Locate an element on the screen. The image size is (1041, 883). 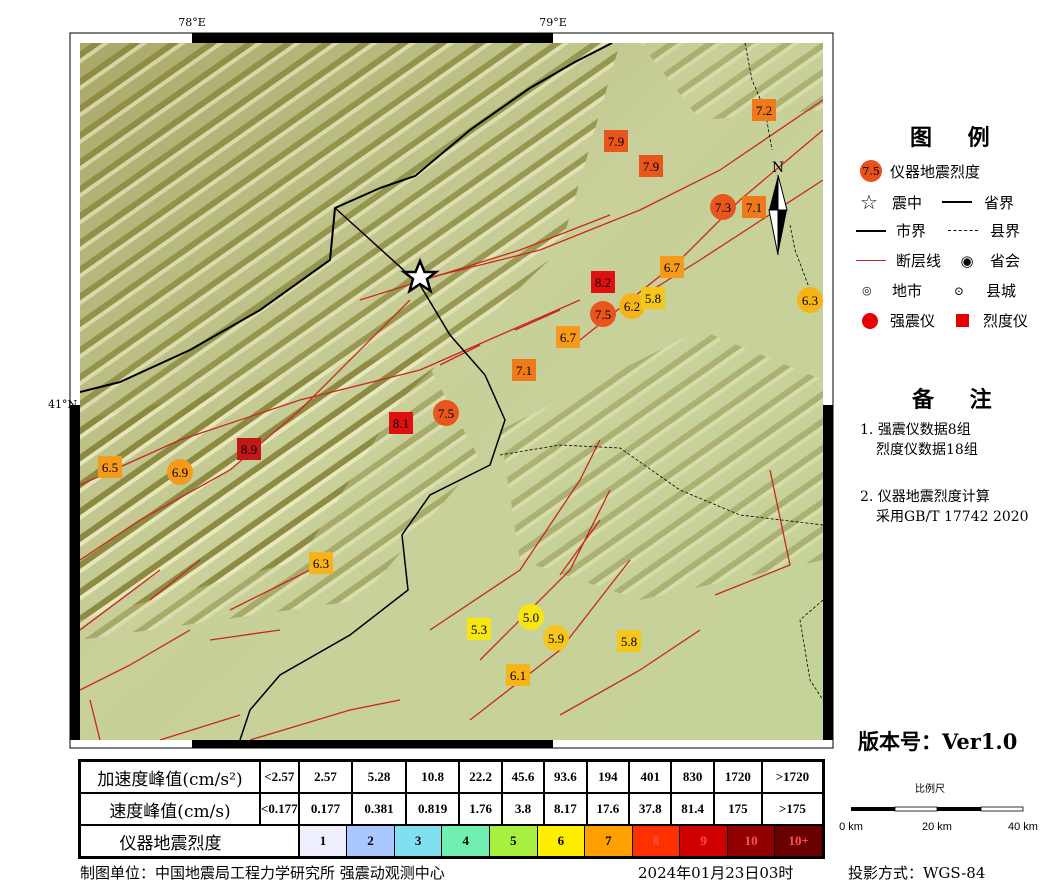
station-value: 7.3 is located at coordinates (723, 207).